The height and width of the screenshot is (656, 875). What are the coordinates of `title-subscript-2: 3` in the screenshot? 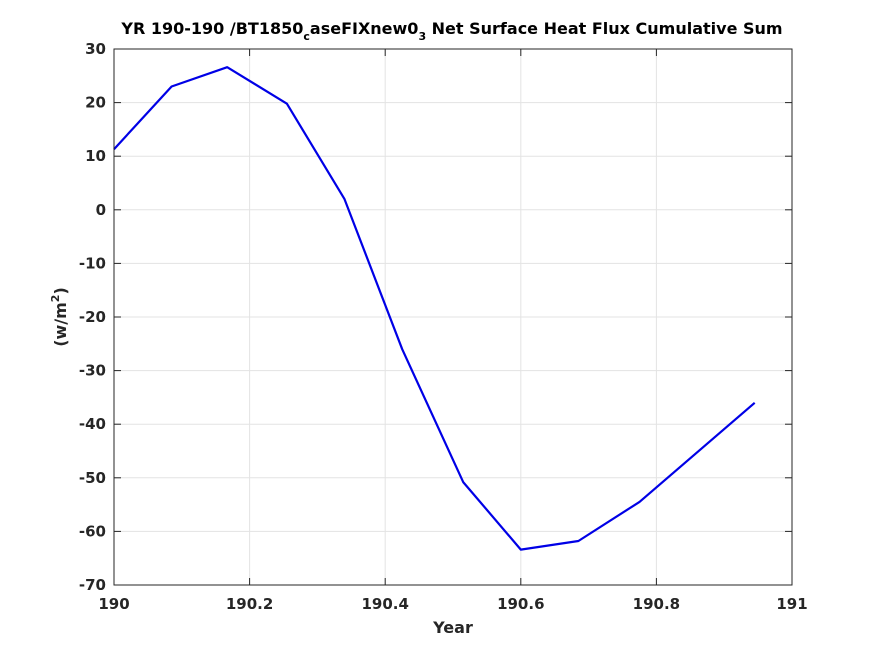 It's located at (422, 36).